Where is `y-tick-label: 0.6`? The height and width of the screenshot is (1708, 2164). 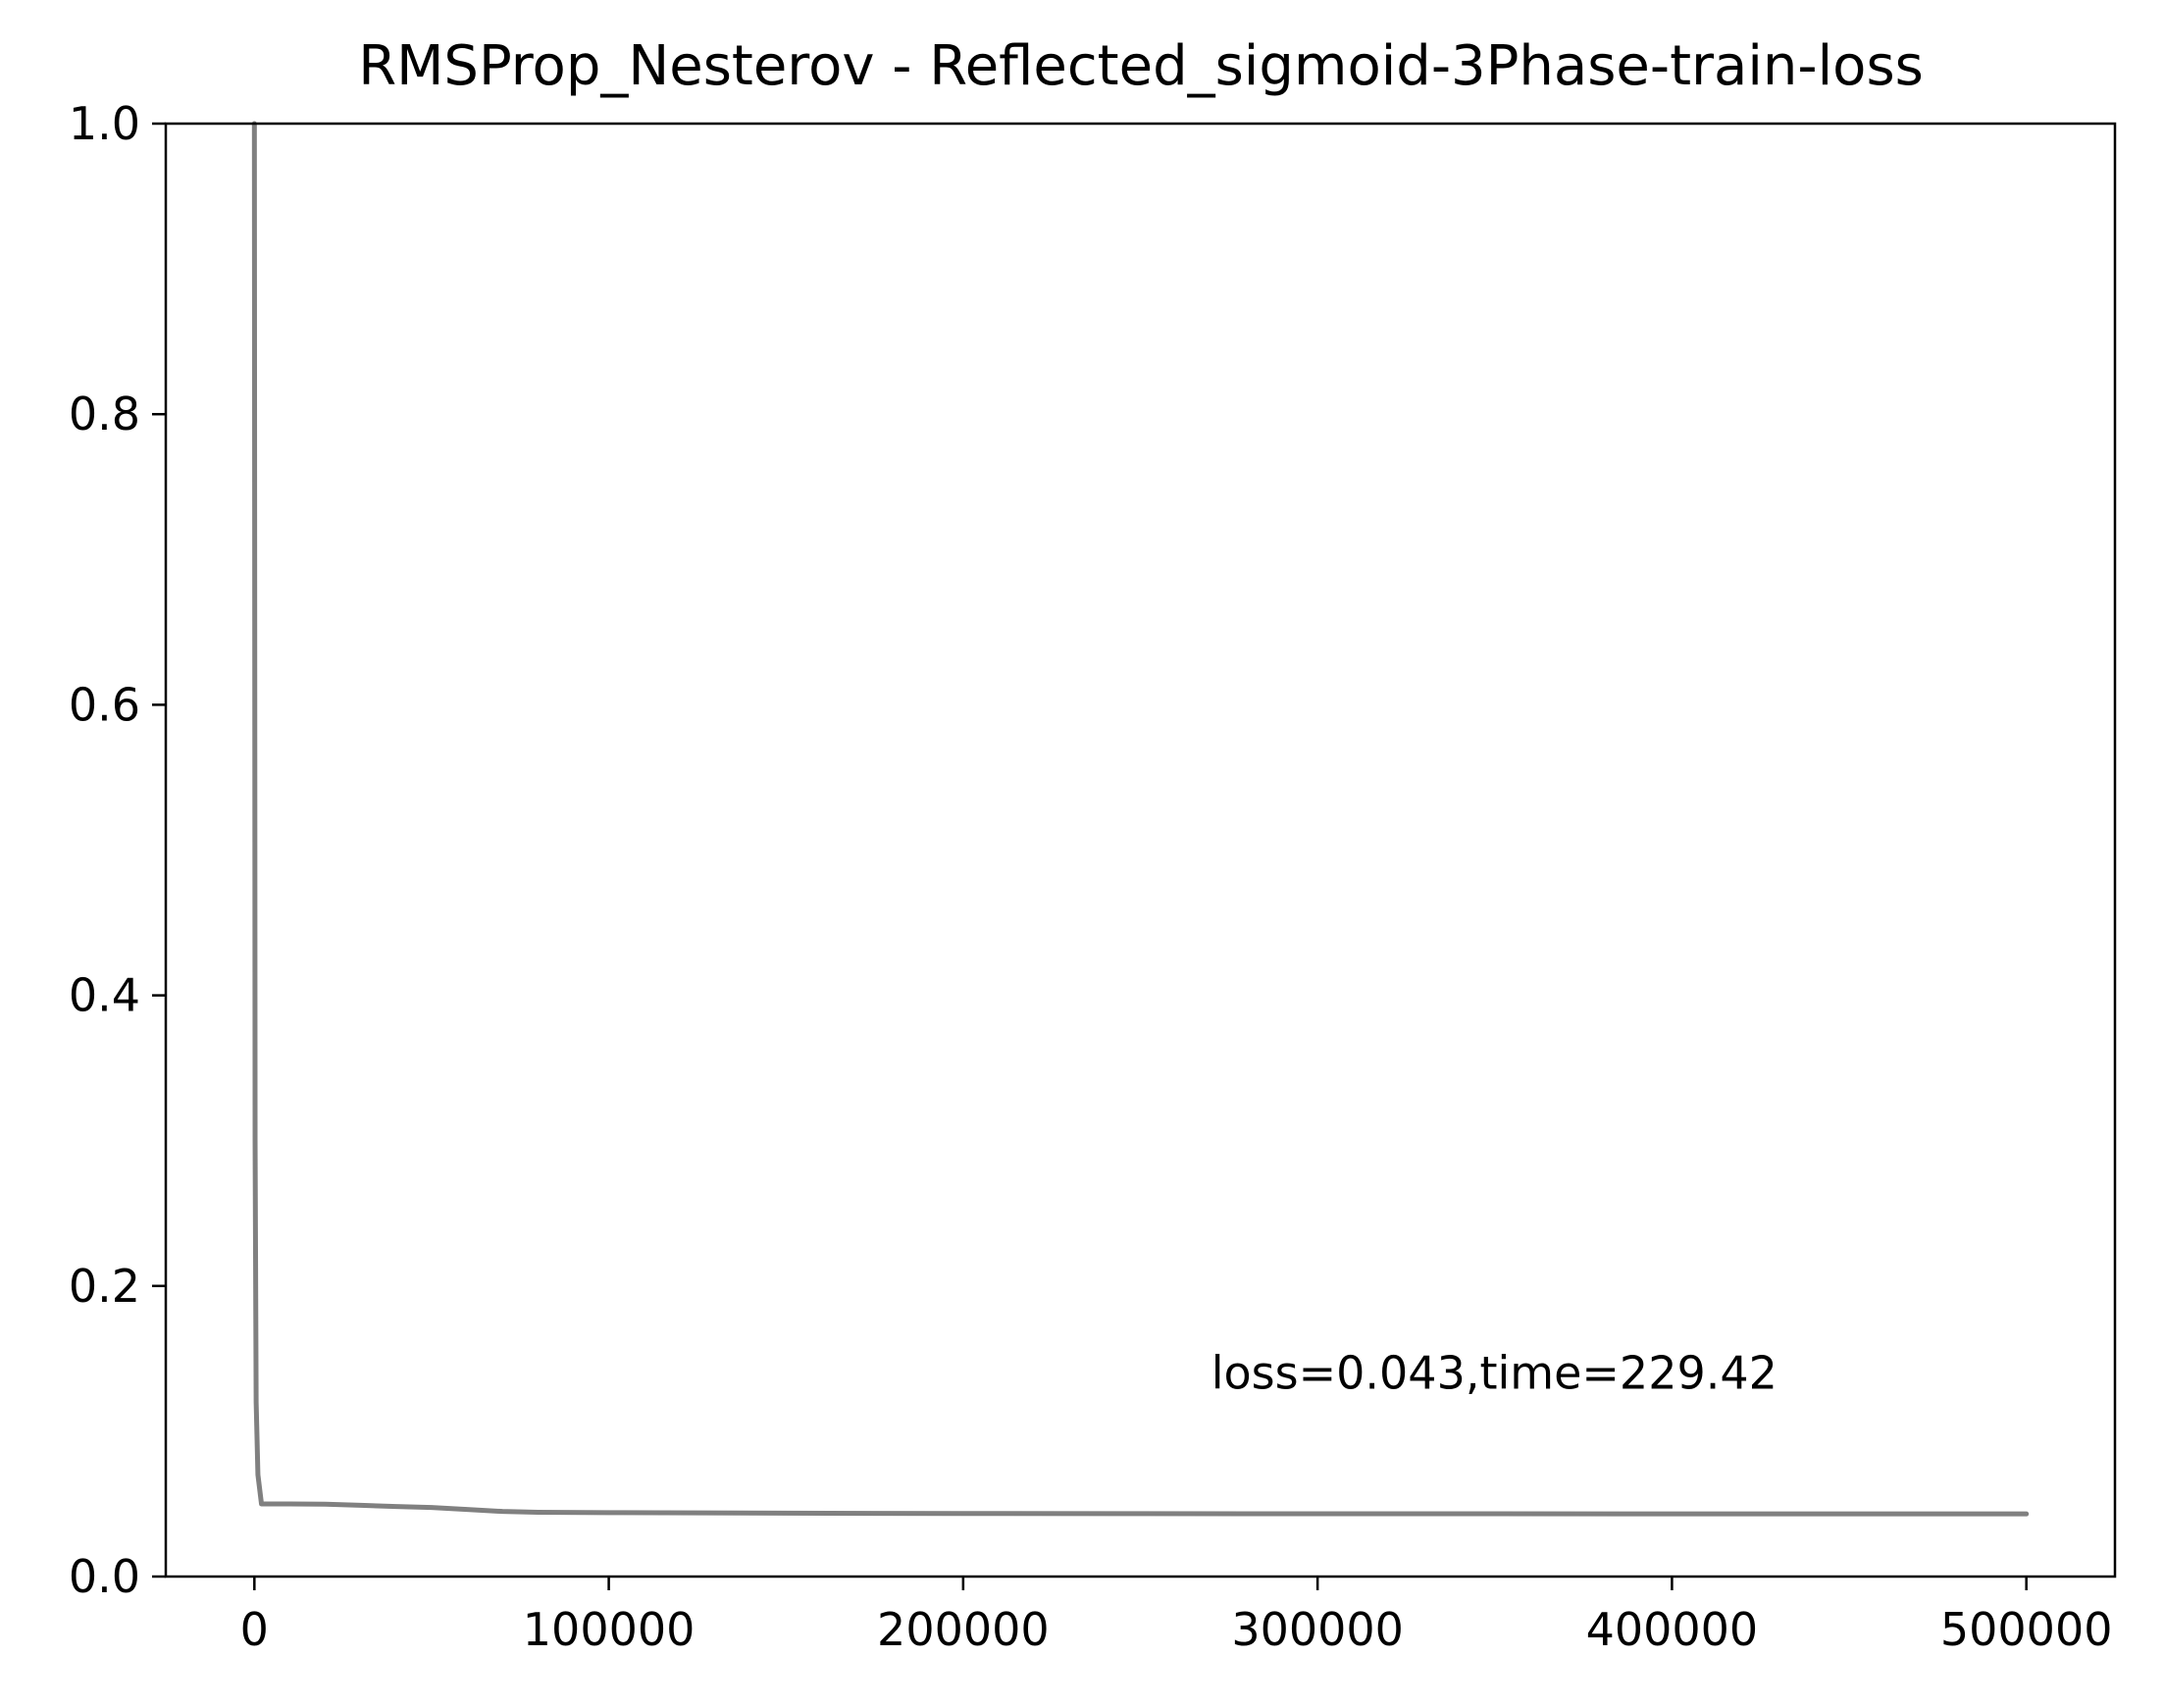 y-tick-label: 0.6 is located at coordinates (104, 704).